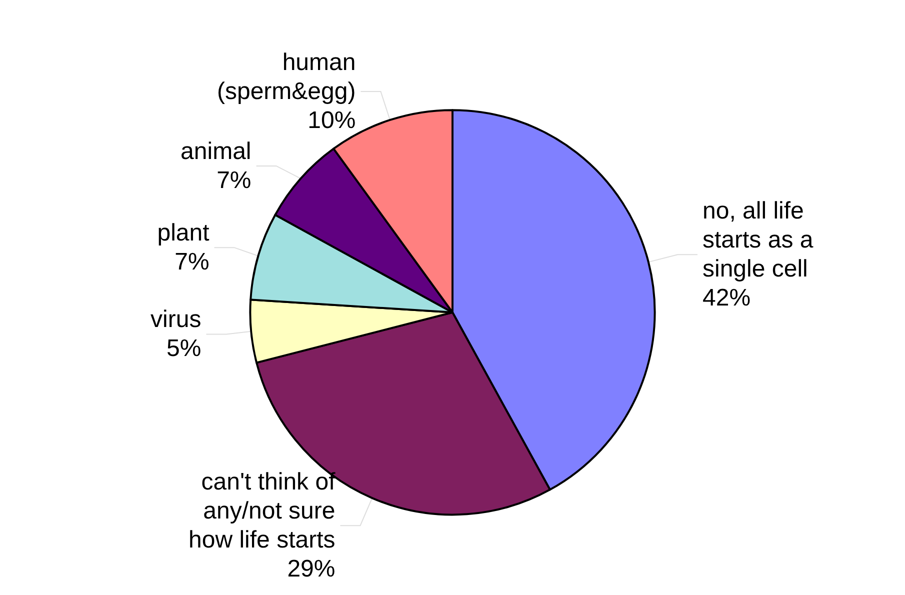 This screenshot has height=595, width=905. I want to click on slice-label: animal, so click(216, 151).